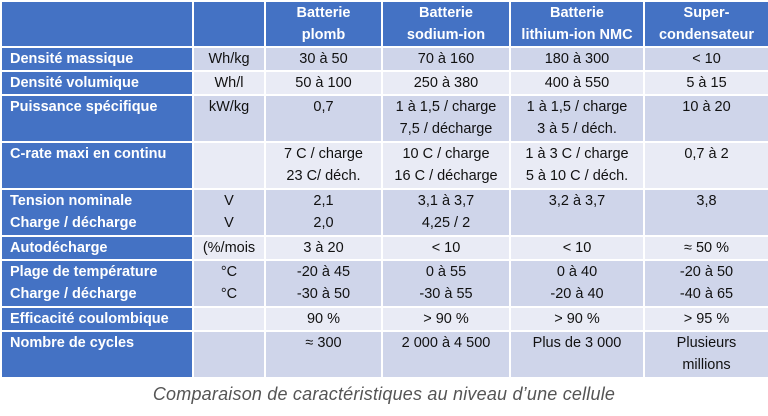 This screenshot has height=416, width=768. Describe the element at coordinates (323, 294) in the screenshot. I see `cell-line: -30 à 50` at that location.